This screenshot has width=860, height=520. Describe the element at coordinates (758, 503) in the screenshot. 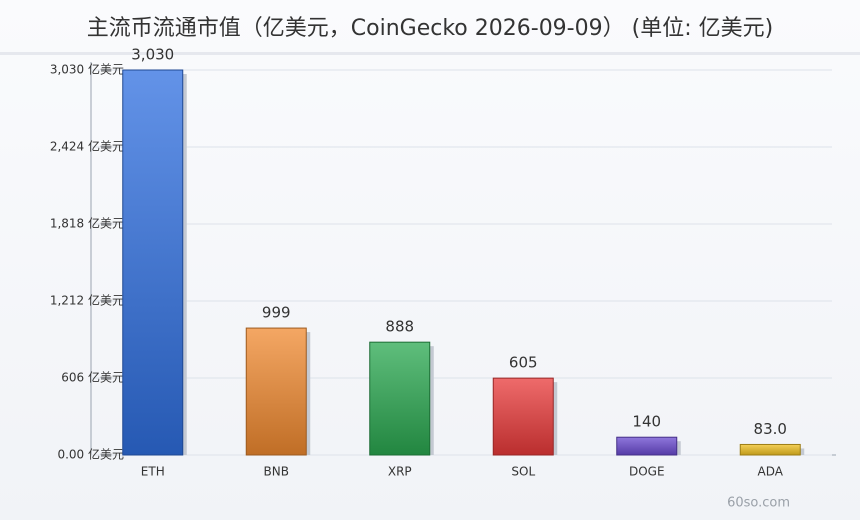

I see `watermark: 60so.com` at that location.